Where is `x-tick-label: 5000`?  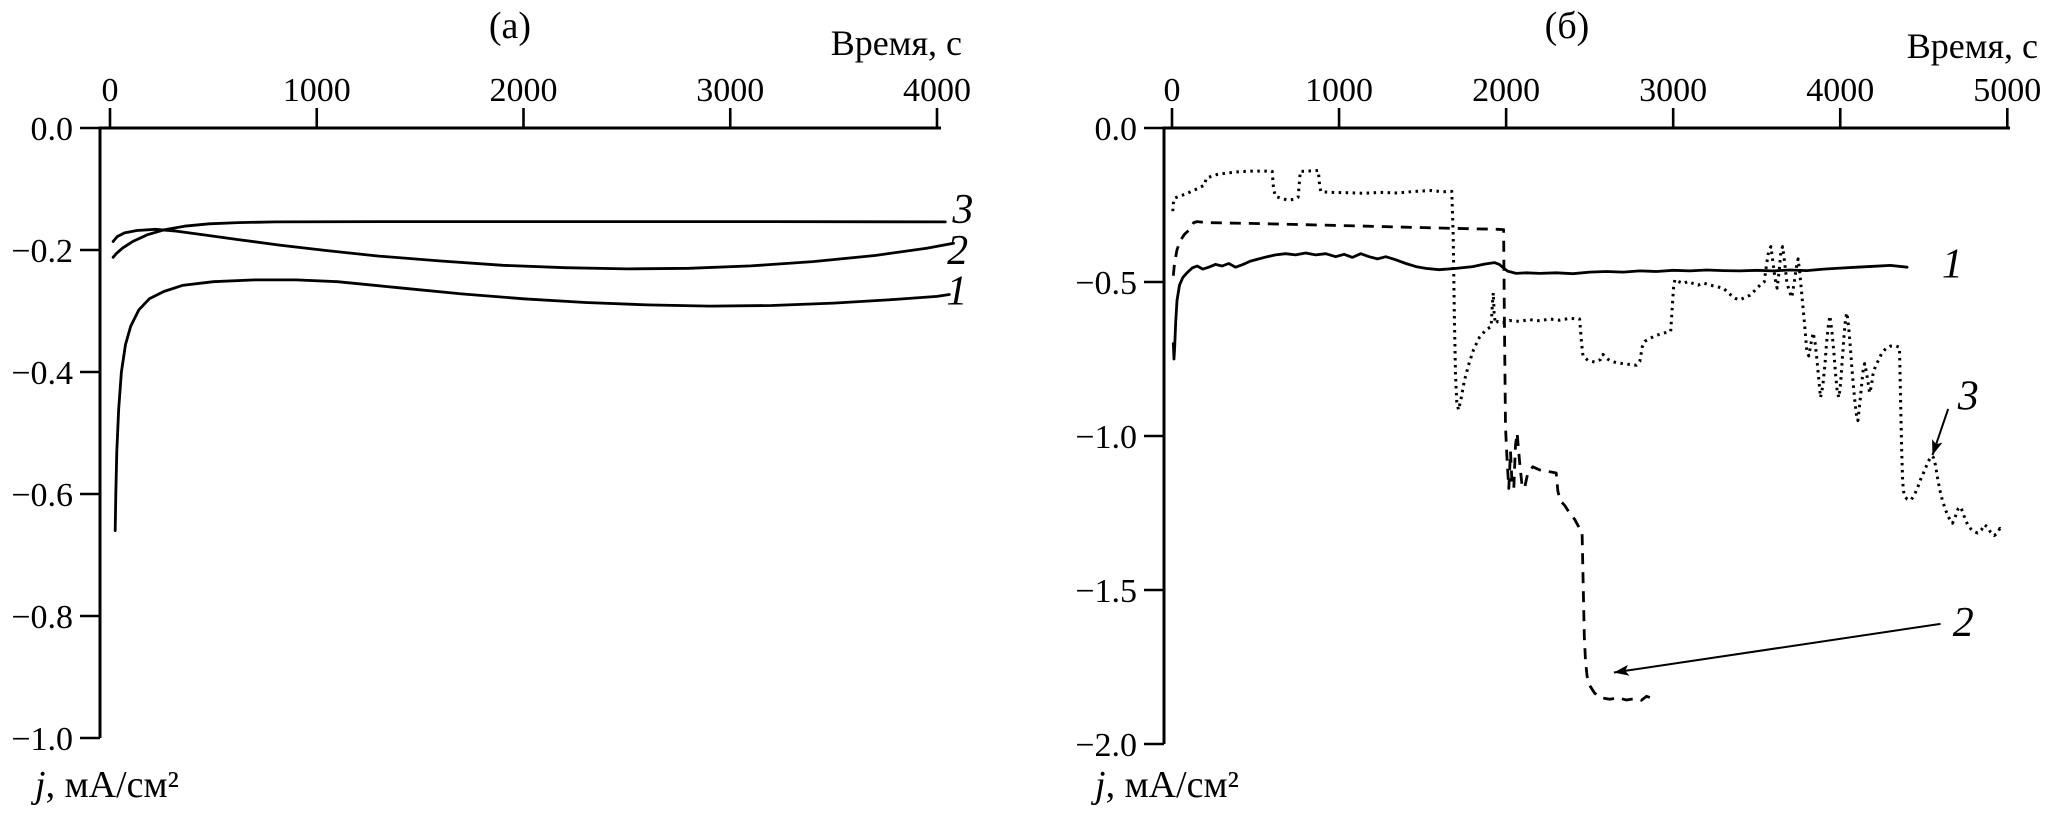 x-tick-label: 5000 is located at coordinates (2007, 90).